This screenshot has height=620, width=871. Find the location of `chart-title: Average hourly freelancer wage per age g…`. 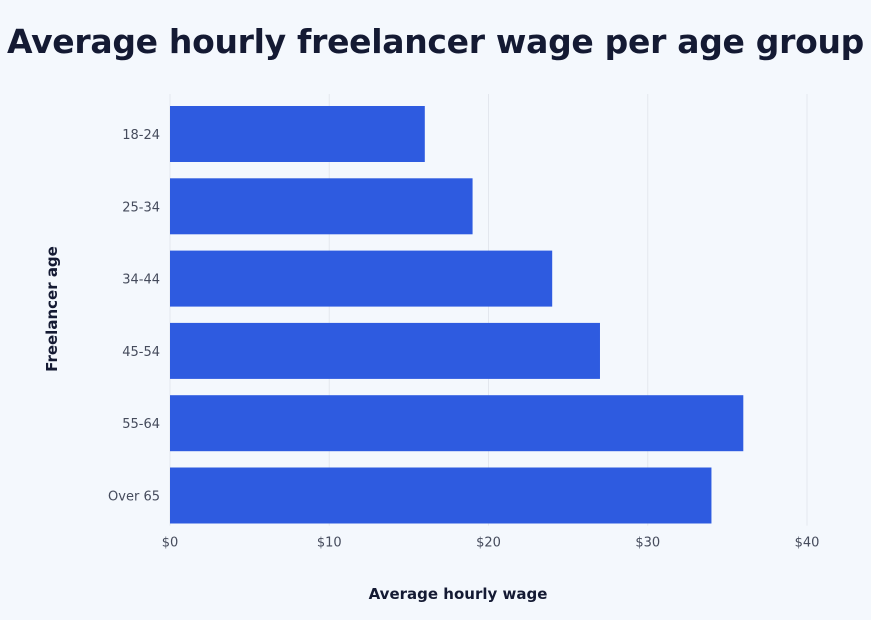

chart-title: Average hourly freelancer wage per age g… is located at coordinates (435, 41).